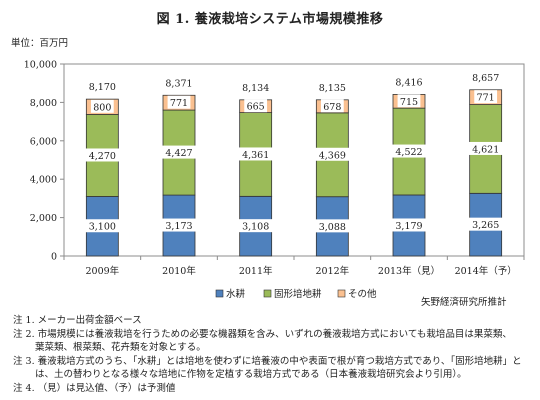 This screenshot has height=400, width=540. I want to click on footnote-2-continued: 葉菜類、根菜類、花卉類を対象とする。, so click(120, 347).